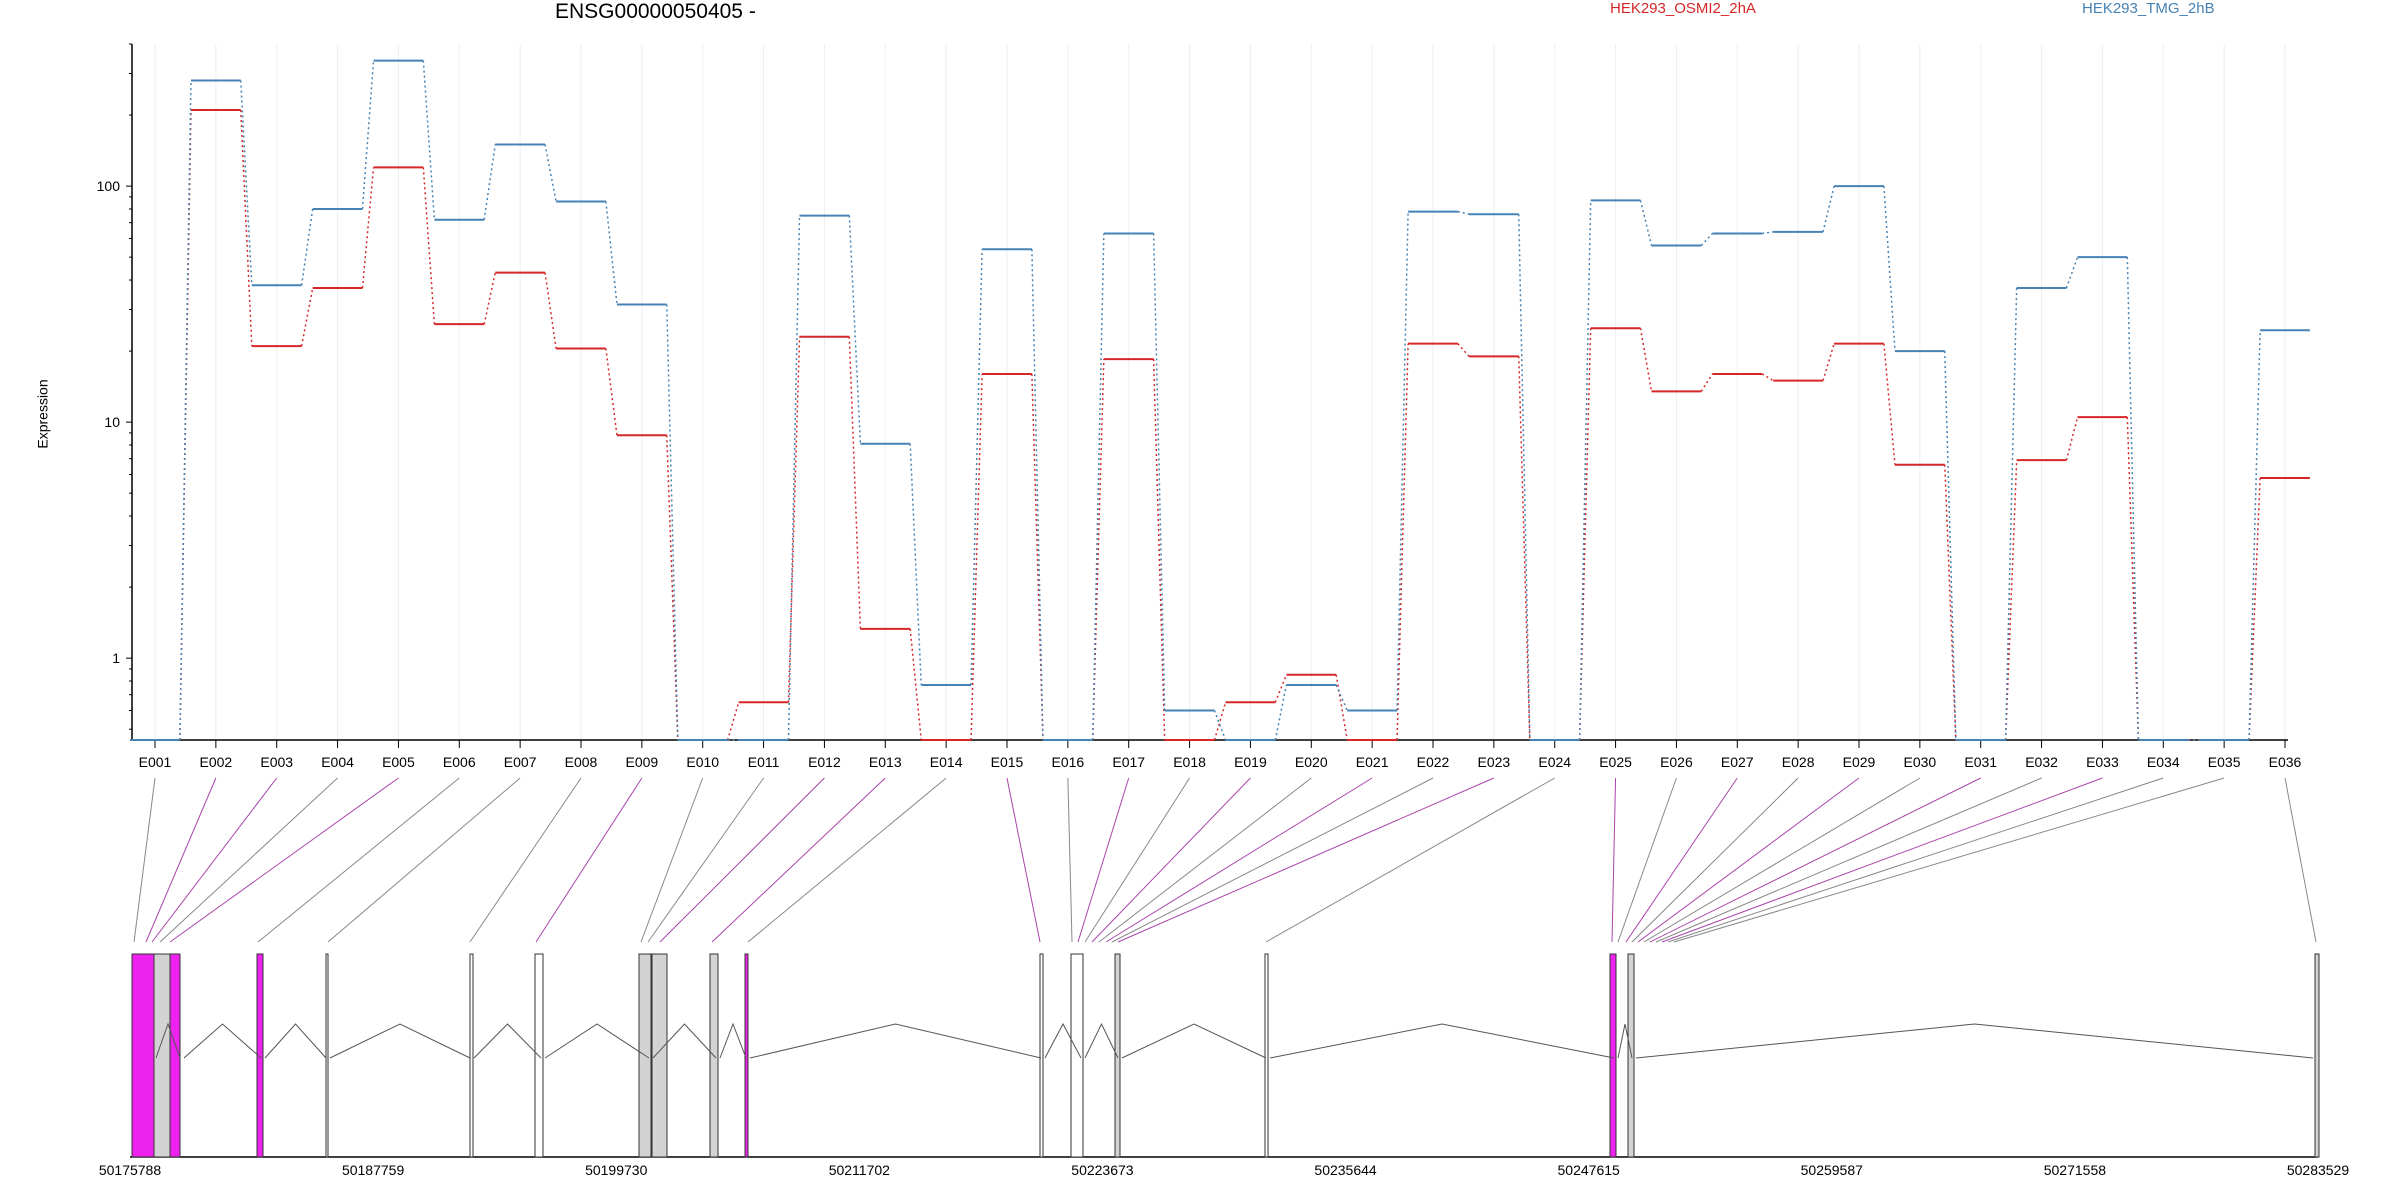 This screenshot has width=2400, height=1200. I want to click on x-tick-label: E019, so click(1250, 762).